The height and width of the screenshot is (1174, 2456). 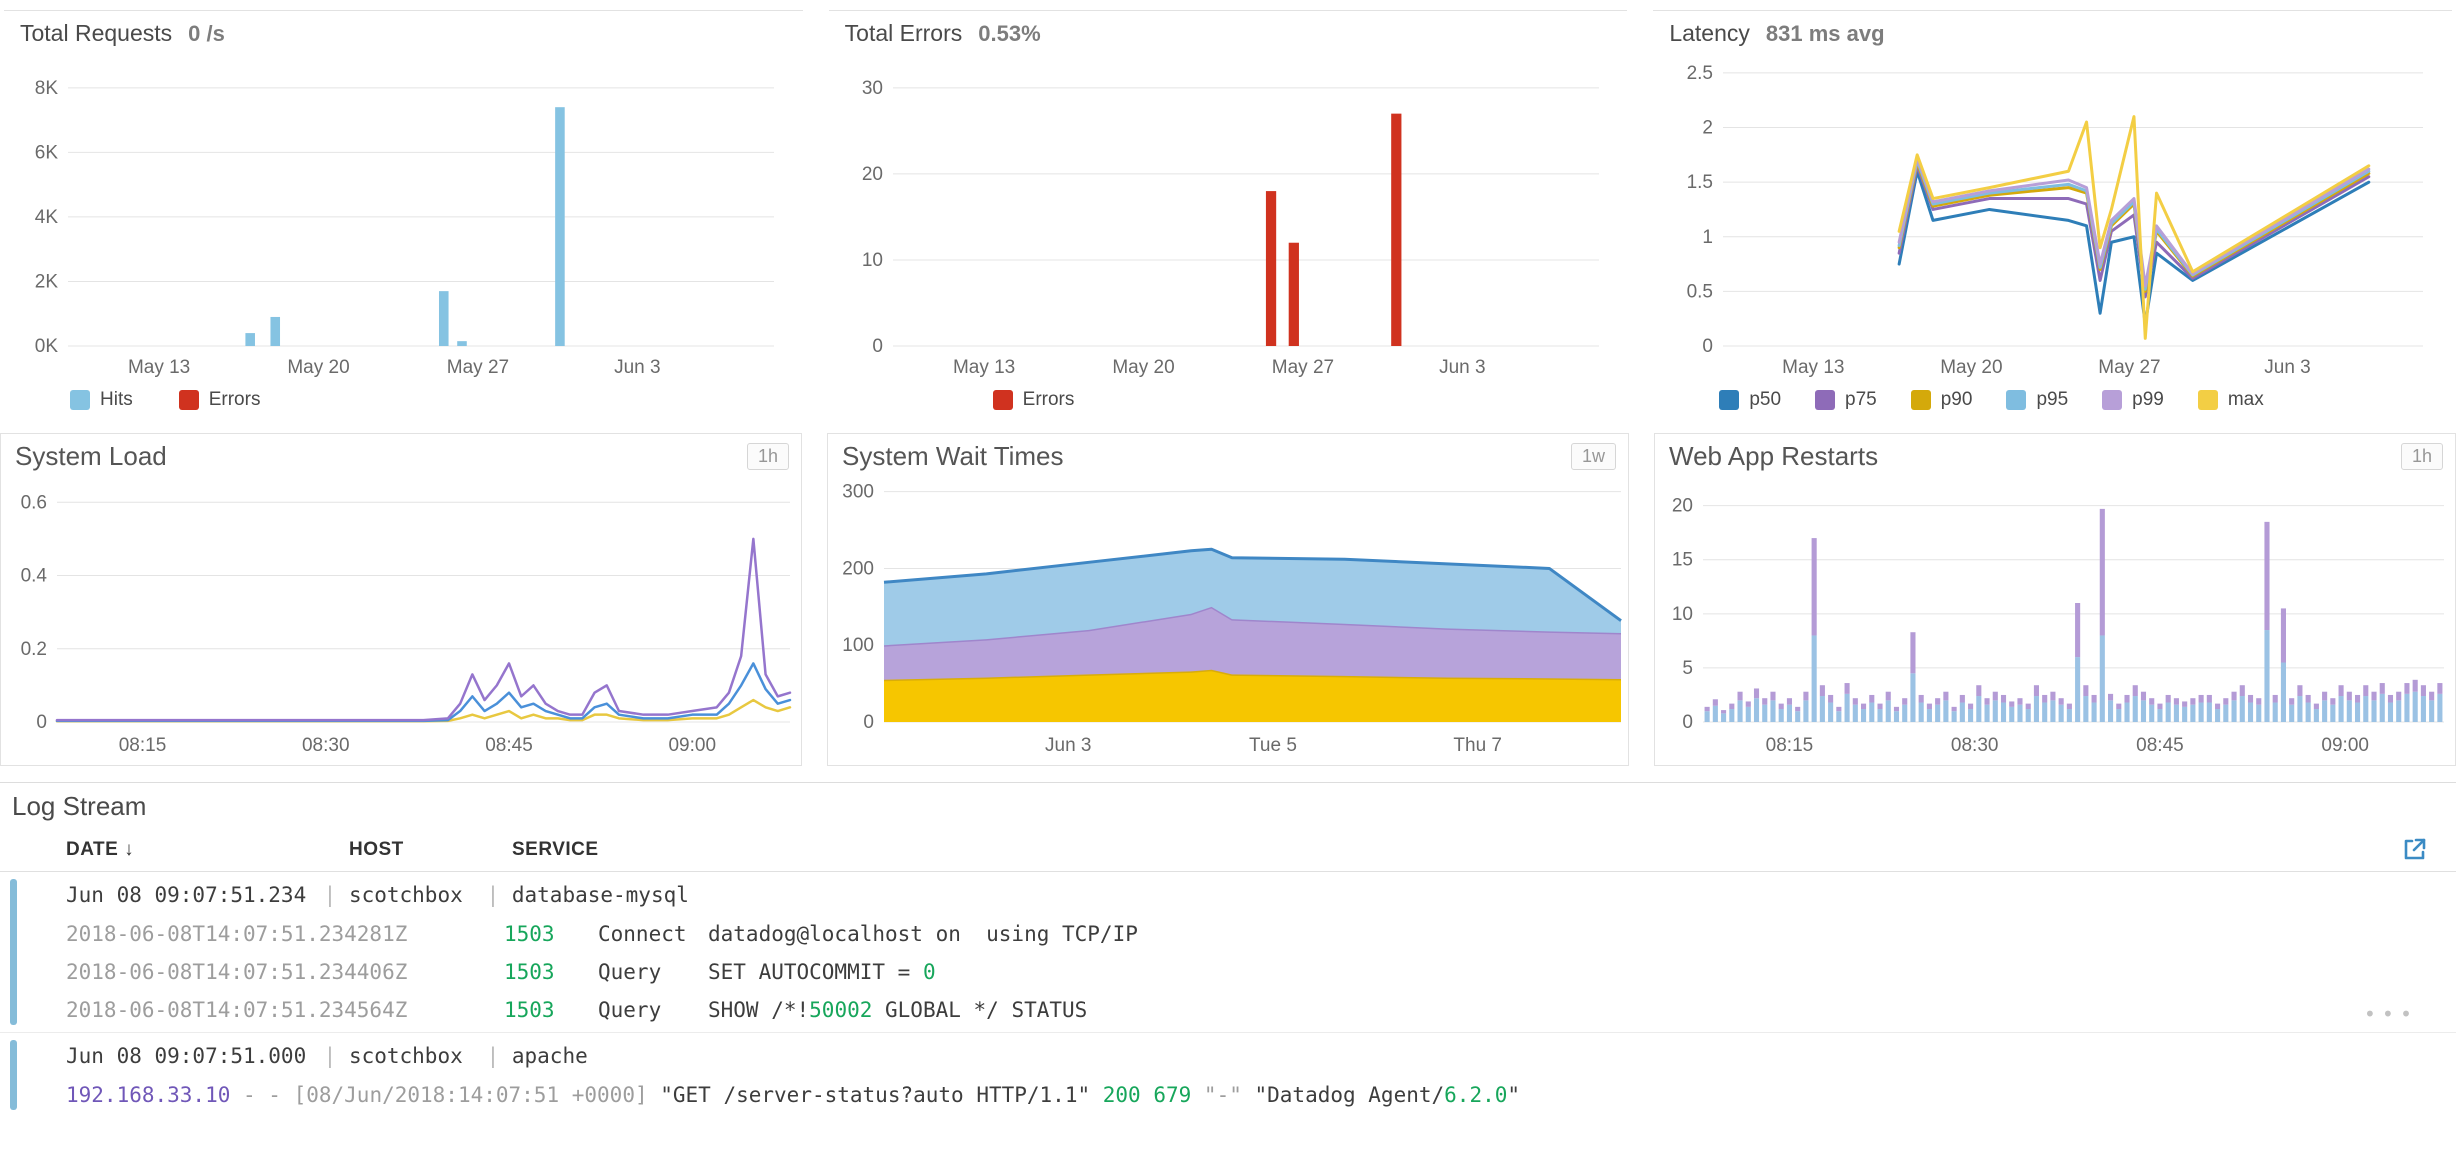 I want to click on timeframe-badge: 1w, so click(x=1593, y=456).